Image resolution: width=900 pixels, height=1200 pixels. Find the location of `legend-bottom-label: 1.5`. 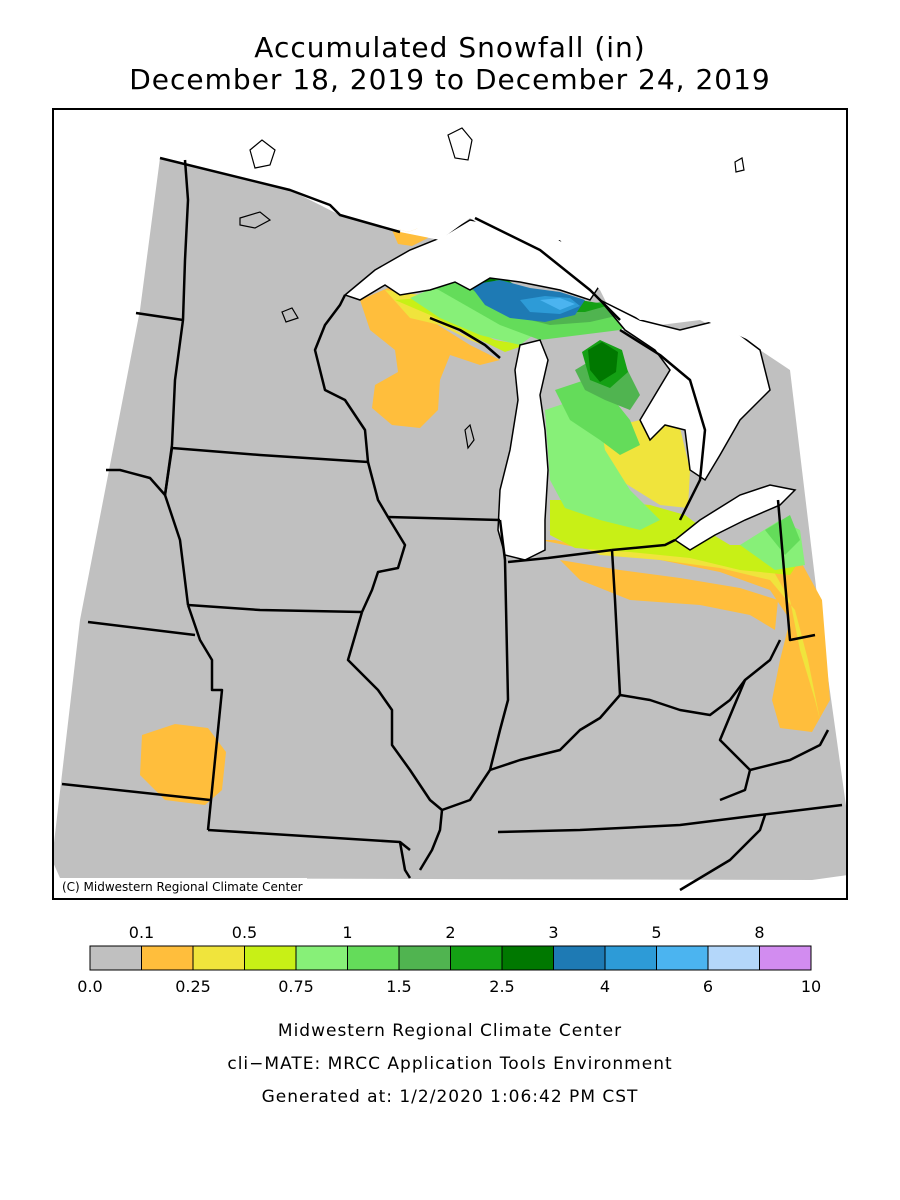

legend-bottom-label: 1.5 is located at coordinates (398, 986).